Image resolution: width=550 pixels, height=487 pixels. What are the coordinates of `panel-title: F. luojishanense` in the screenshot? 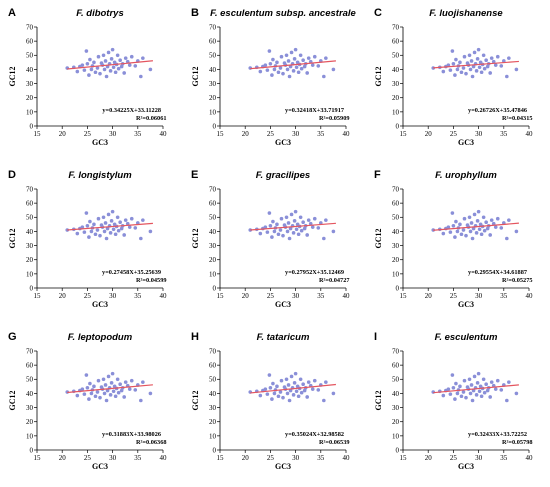 It's located at (466, 13).